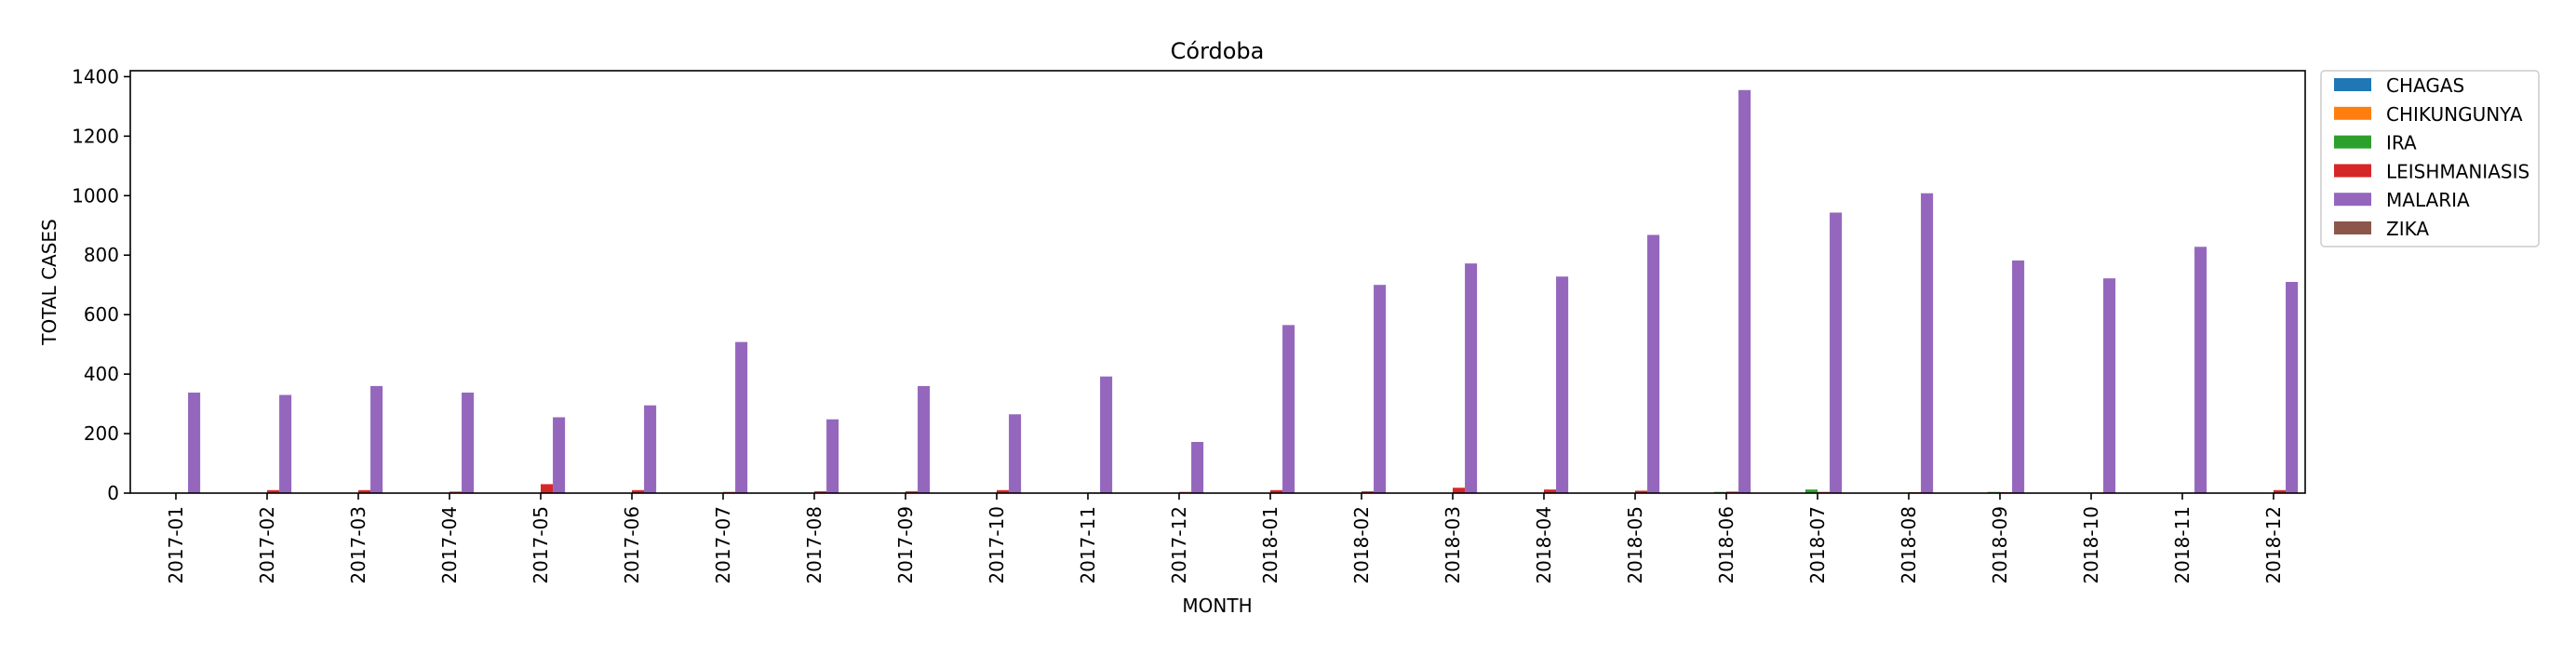 This screenshot has width=2576, height=655. What do you see at coordinates (95, 196) in the screenshot?
I see `y-tick-label: 1000` at bounding box center [95, 196].